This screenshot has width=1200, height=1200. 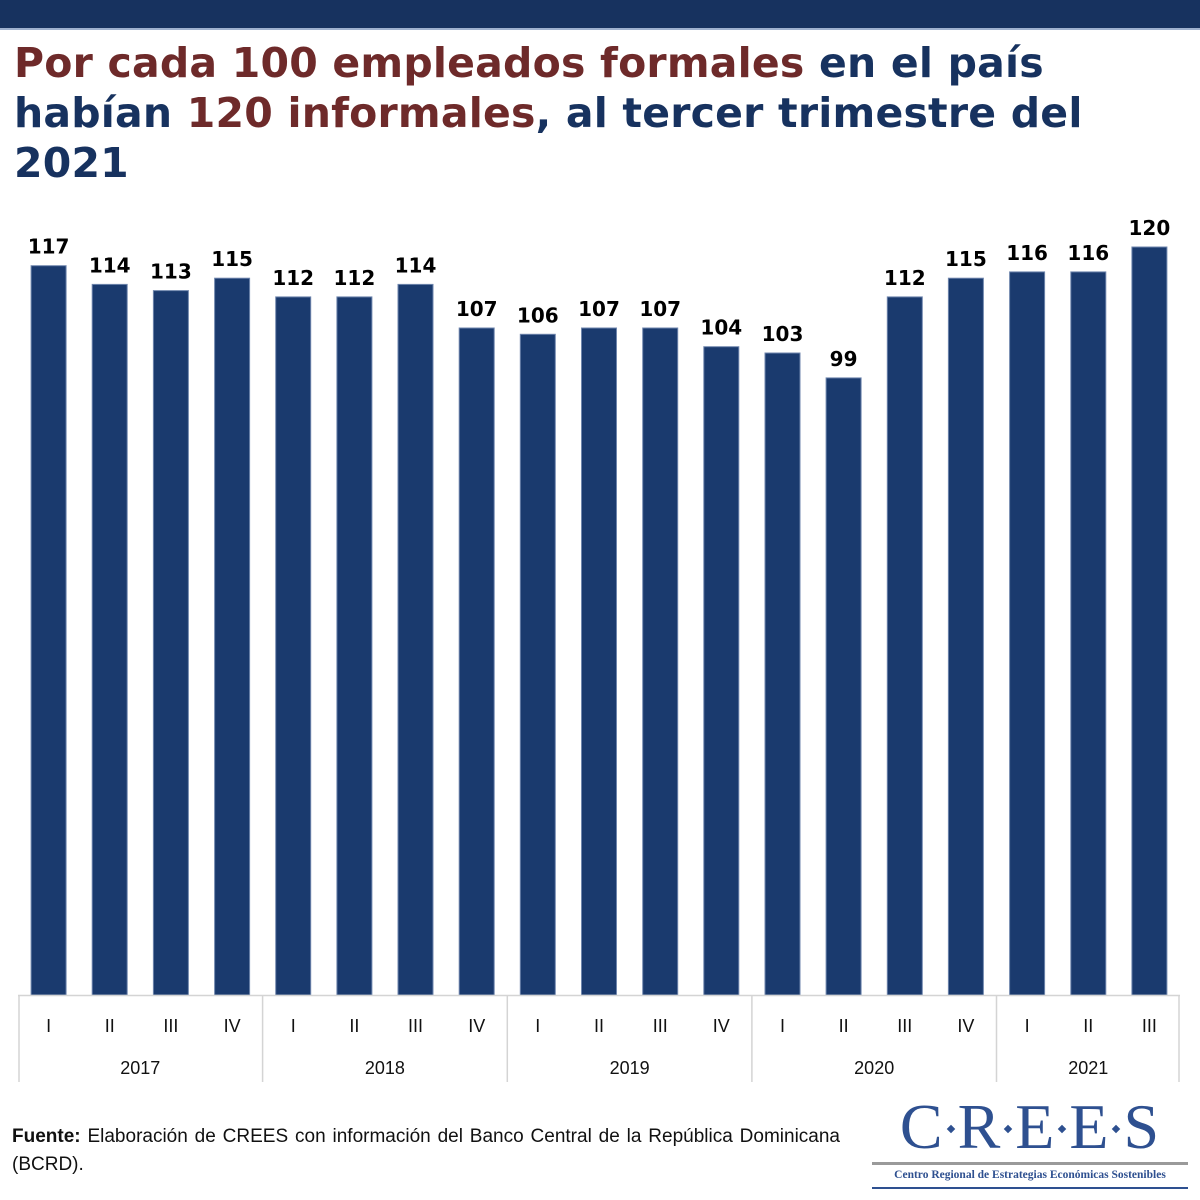 I want to click on logo-letter: C, so click(x=921, y=1126).